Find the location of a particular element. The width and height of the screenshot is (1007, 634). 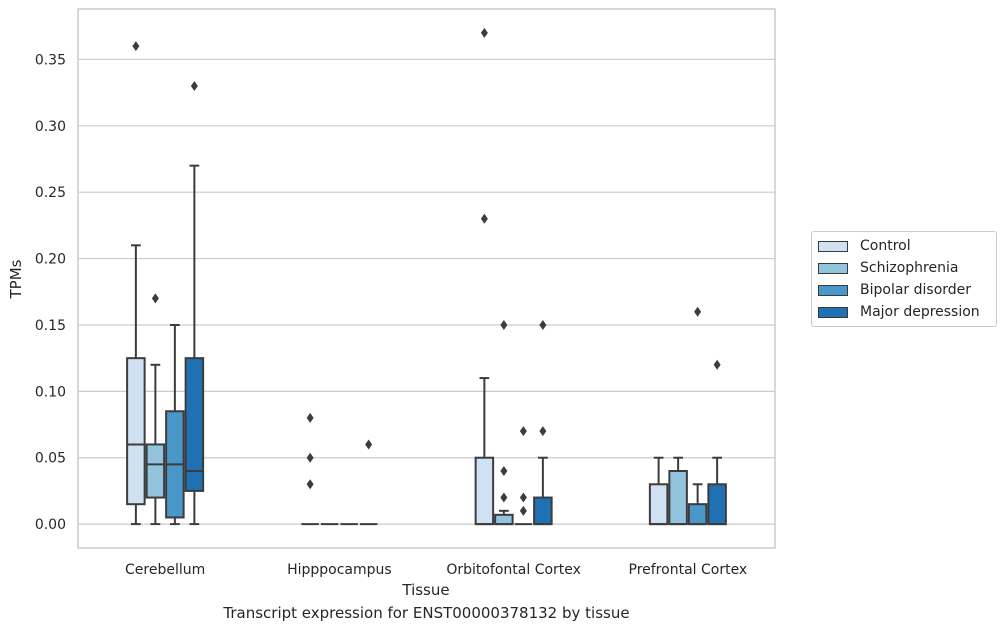

legend-item-major-depression: Major depression is located at coordinates (899, 312).